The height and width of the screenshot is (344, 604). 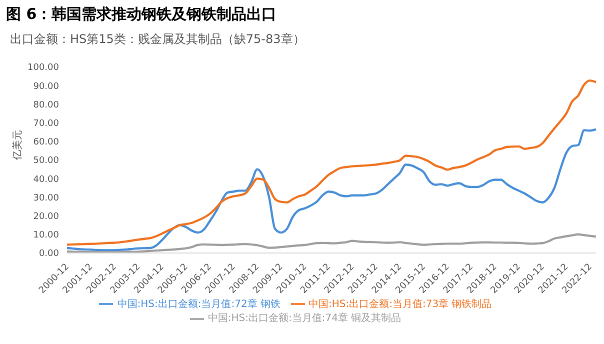 I want to click on y-tick-label: 70.00, so click(x=46, y=123).